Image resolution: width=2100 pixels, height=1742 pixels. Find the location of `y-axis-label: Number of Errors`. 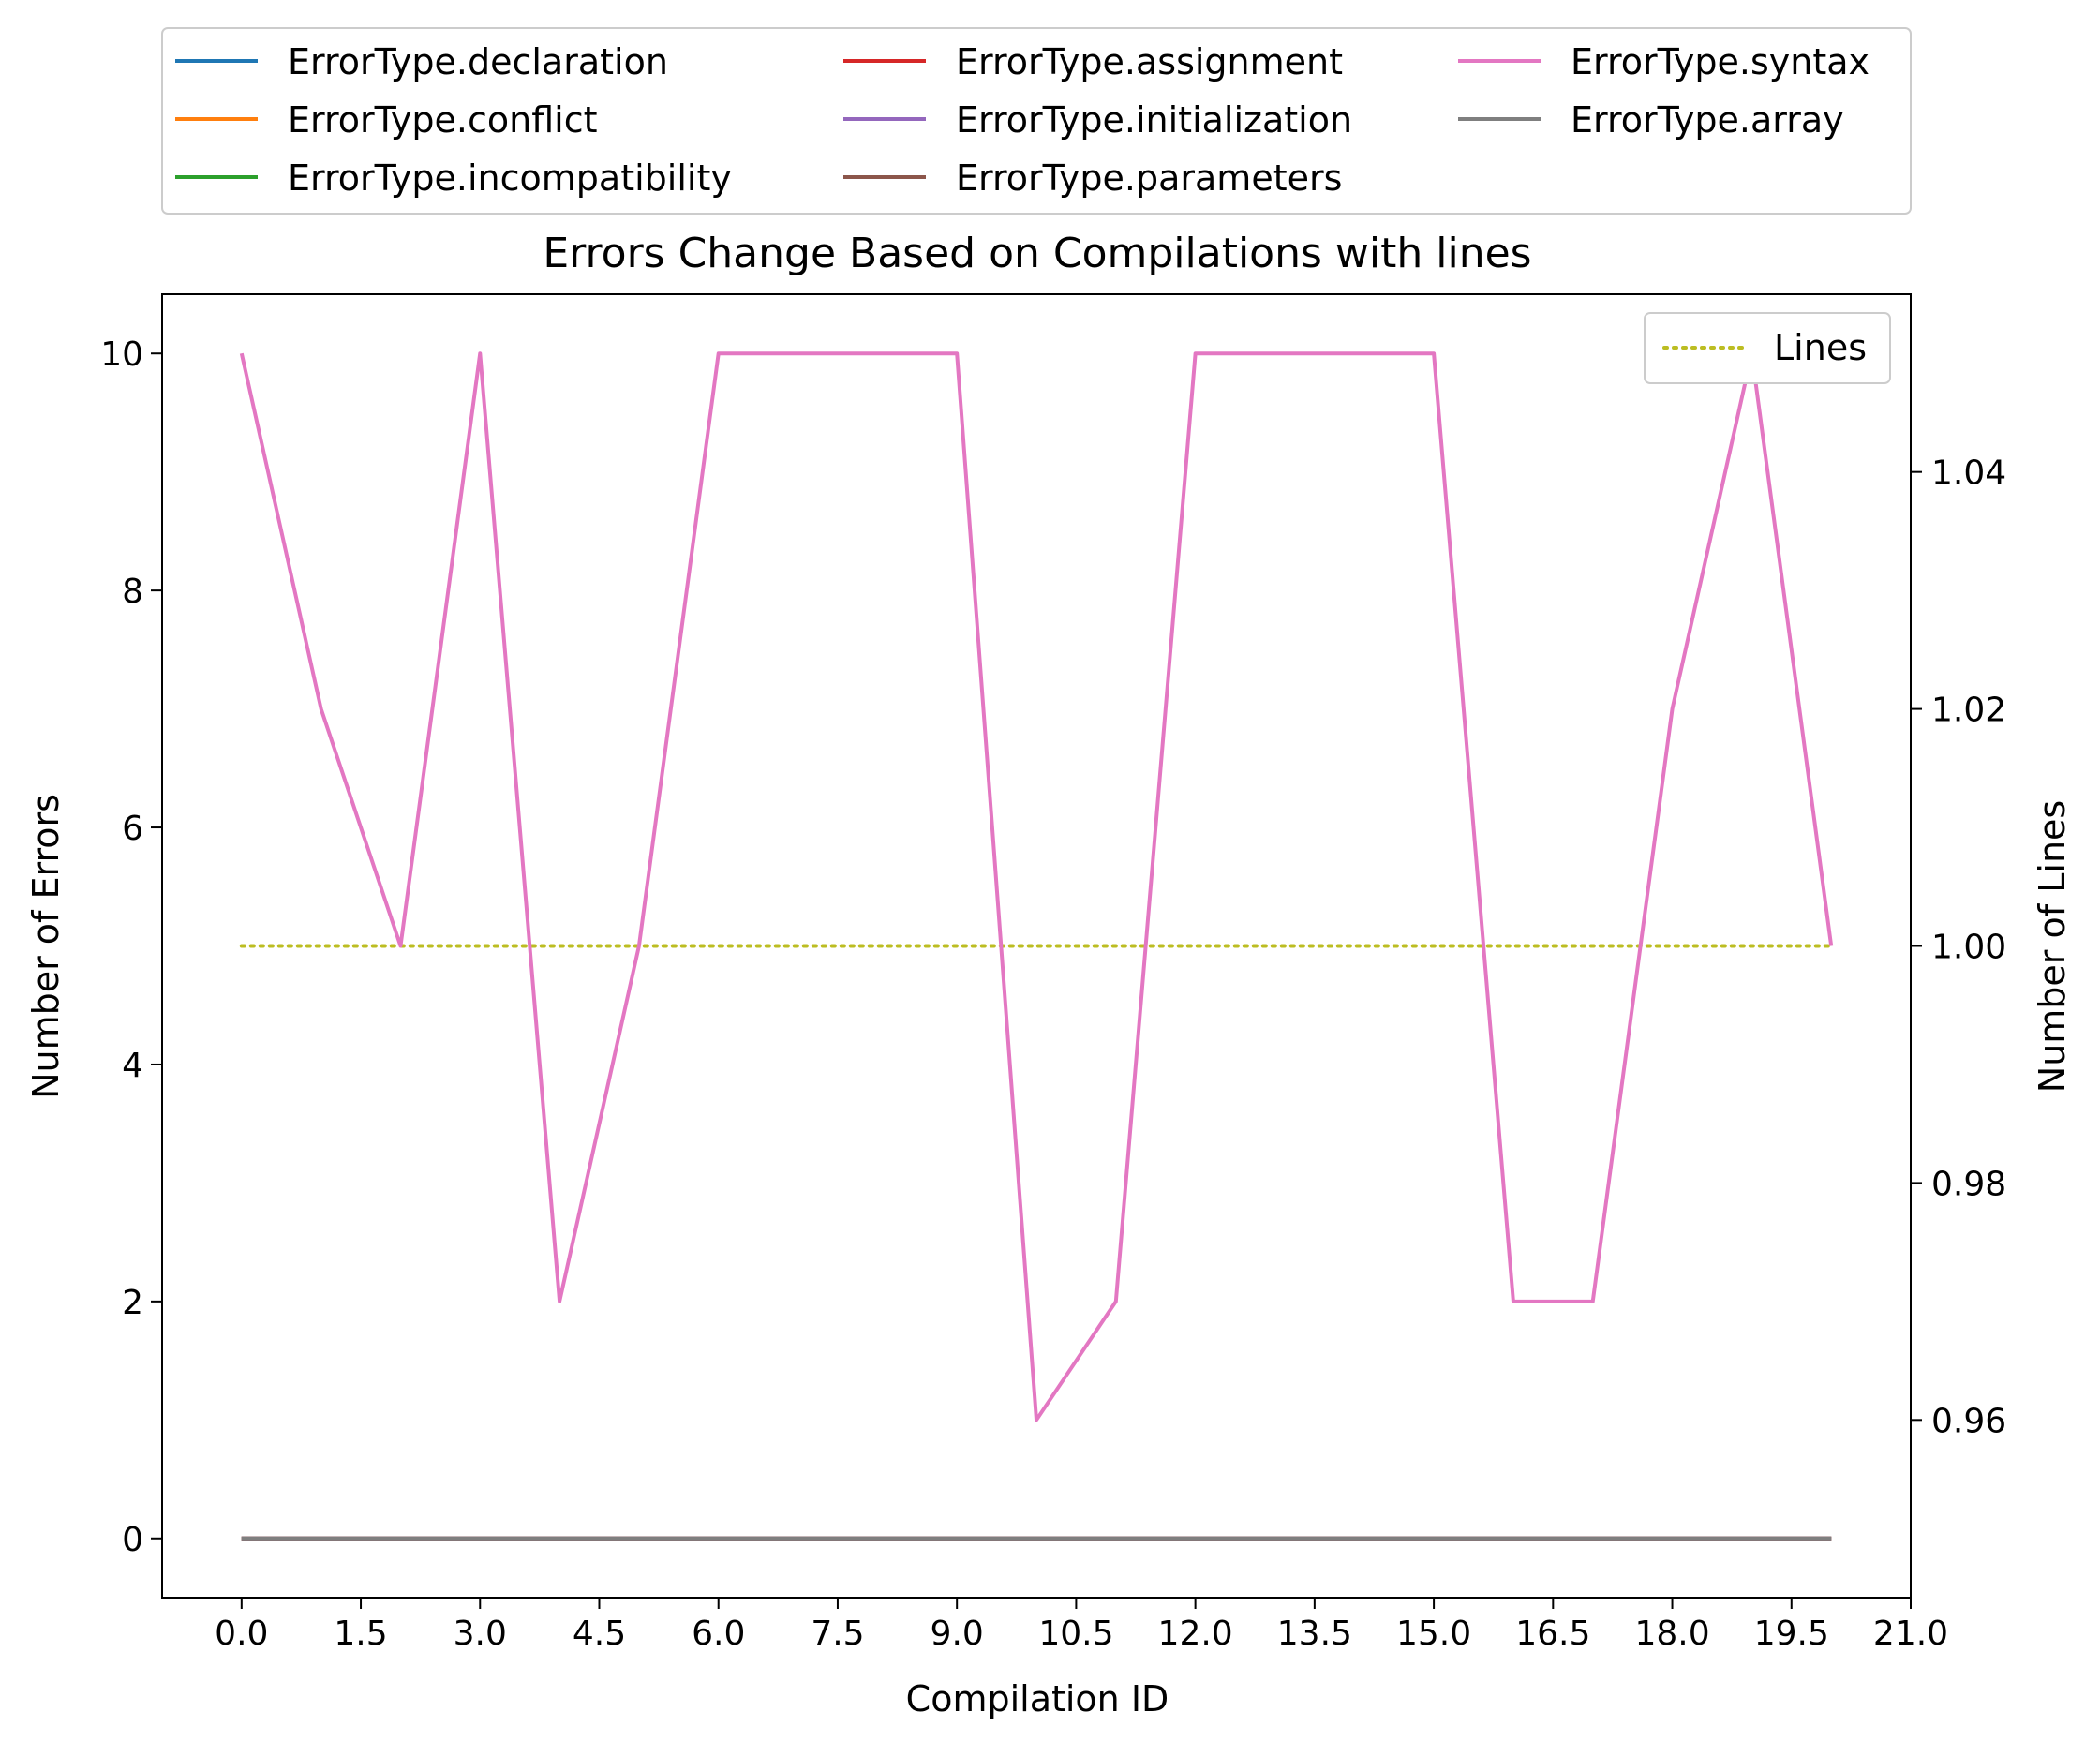

y-axis-label: Number of Errors is located at coordinates (46, 947).